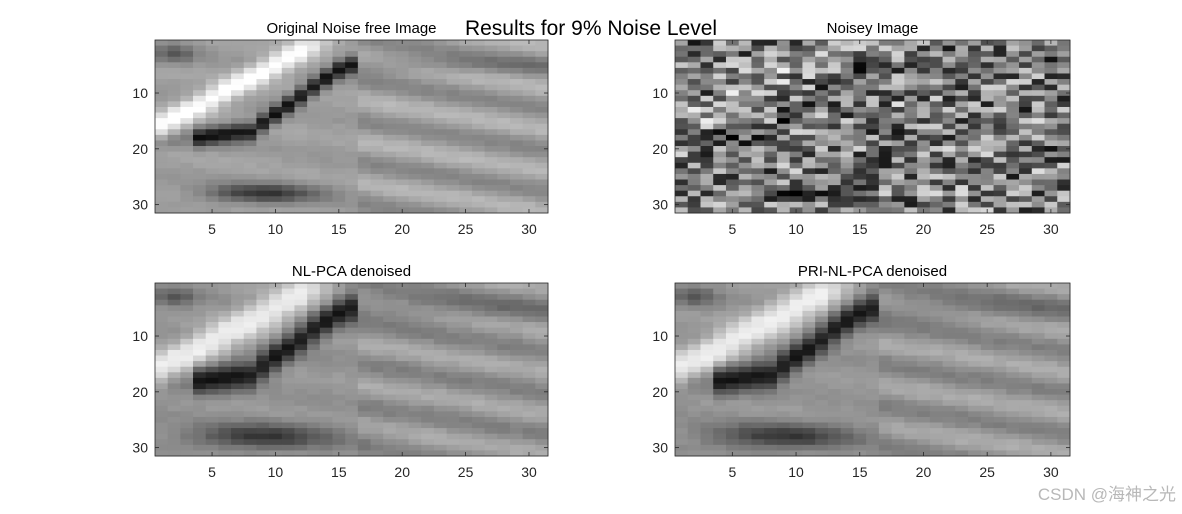 The height and width of the screenshot is (514, 1182). I want to click on x-ticks-pri-nlpca: 5 10 15 20 25 30, so click(893, 381).